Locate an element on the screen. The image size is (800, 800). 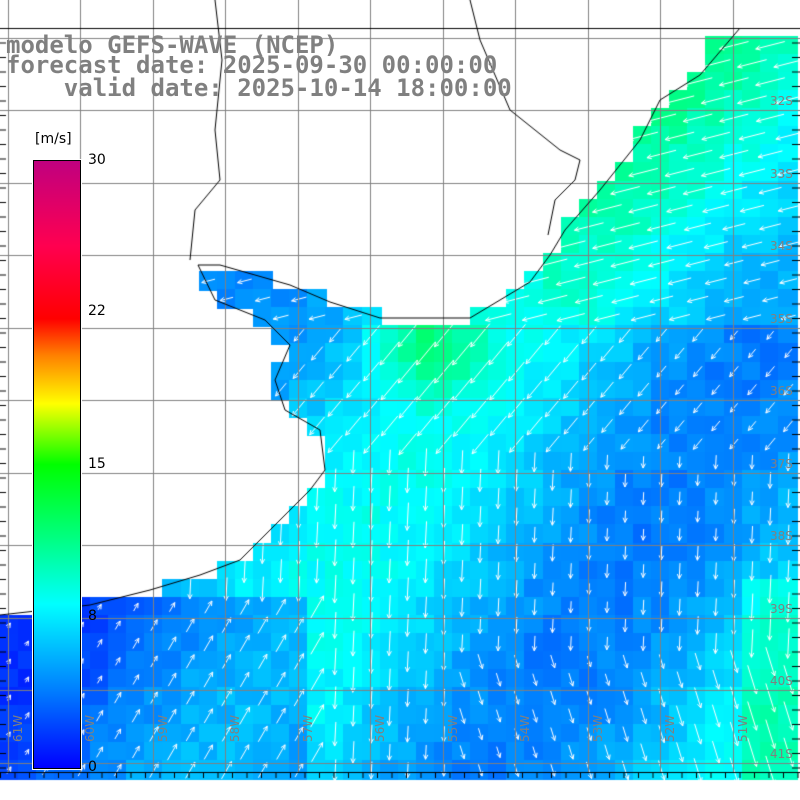
longitude-label: 58W is located at coordinates (235, 728).